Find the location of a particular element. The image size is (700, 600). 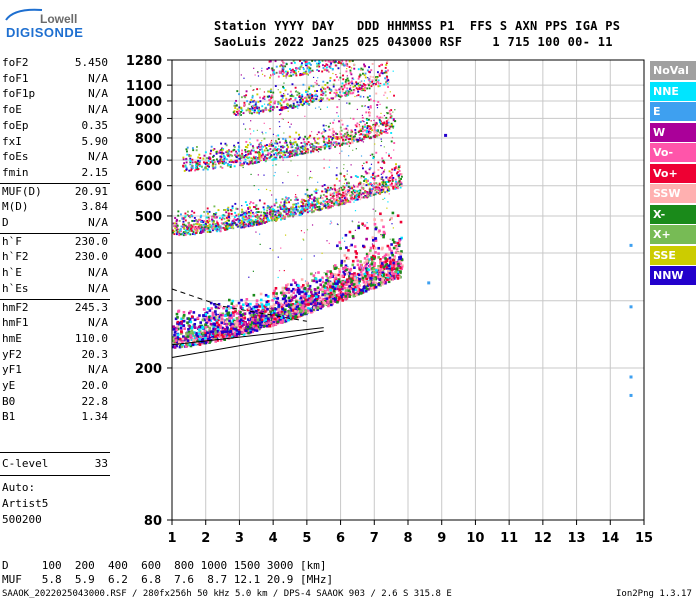

param-value: 5.450 is located at coordinates (91, 62).